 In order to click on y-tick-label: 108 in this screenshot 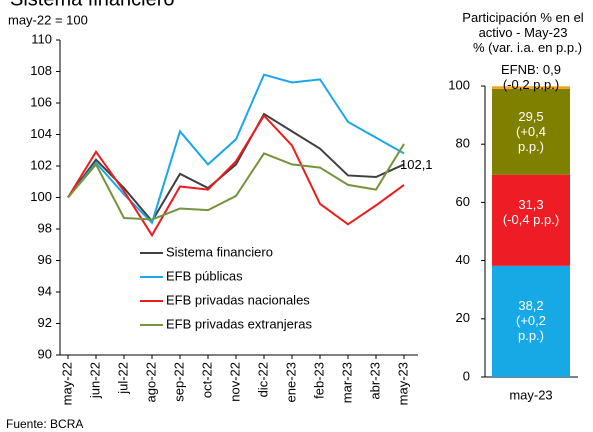, I will do `click(41, 70)`.